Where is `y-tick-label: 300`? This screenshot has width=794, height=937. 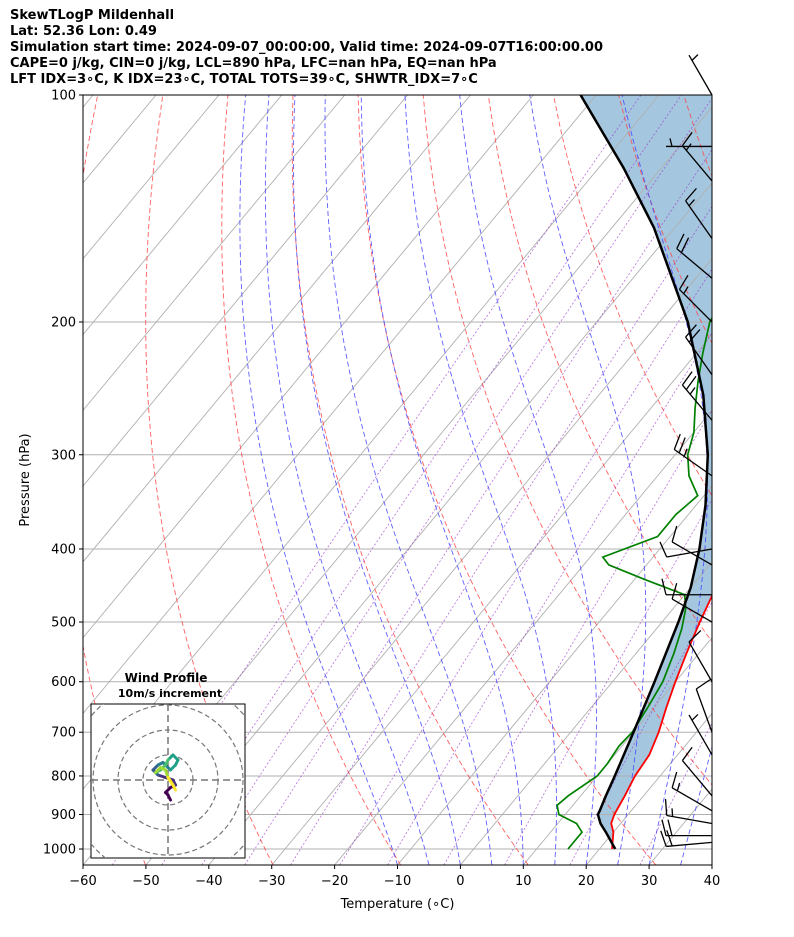
y-tick-label: 300 is located at coordinates (63, 455).